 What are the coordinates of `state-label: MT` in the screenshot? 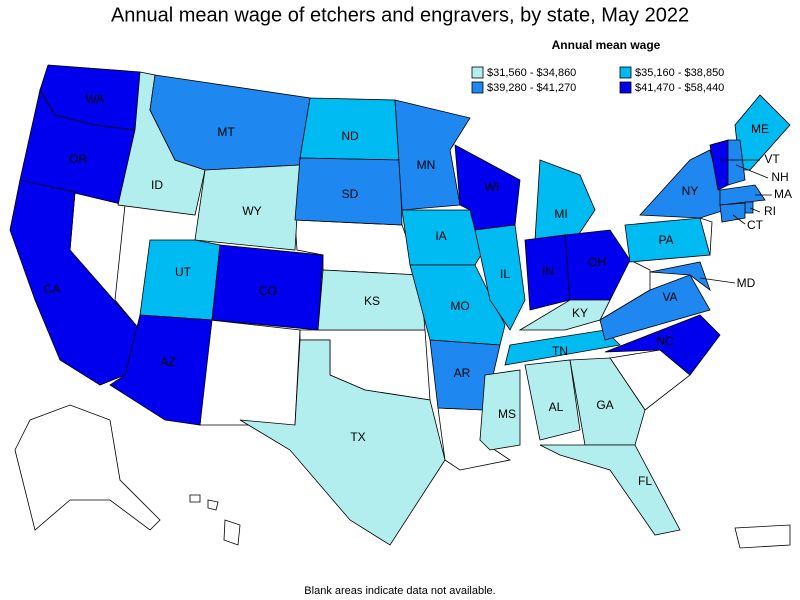 It's located at (226, 132).